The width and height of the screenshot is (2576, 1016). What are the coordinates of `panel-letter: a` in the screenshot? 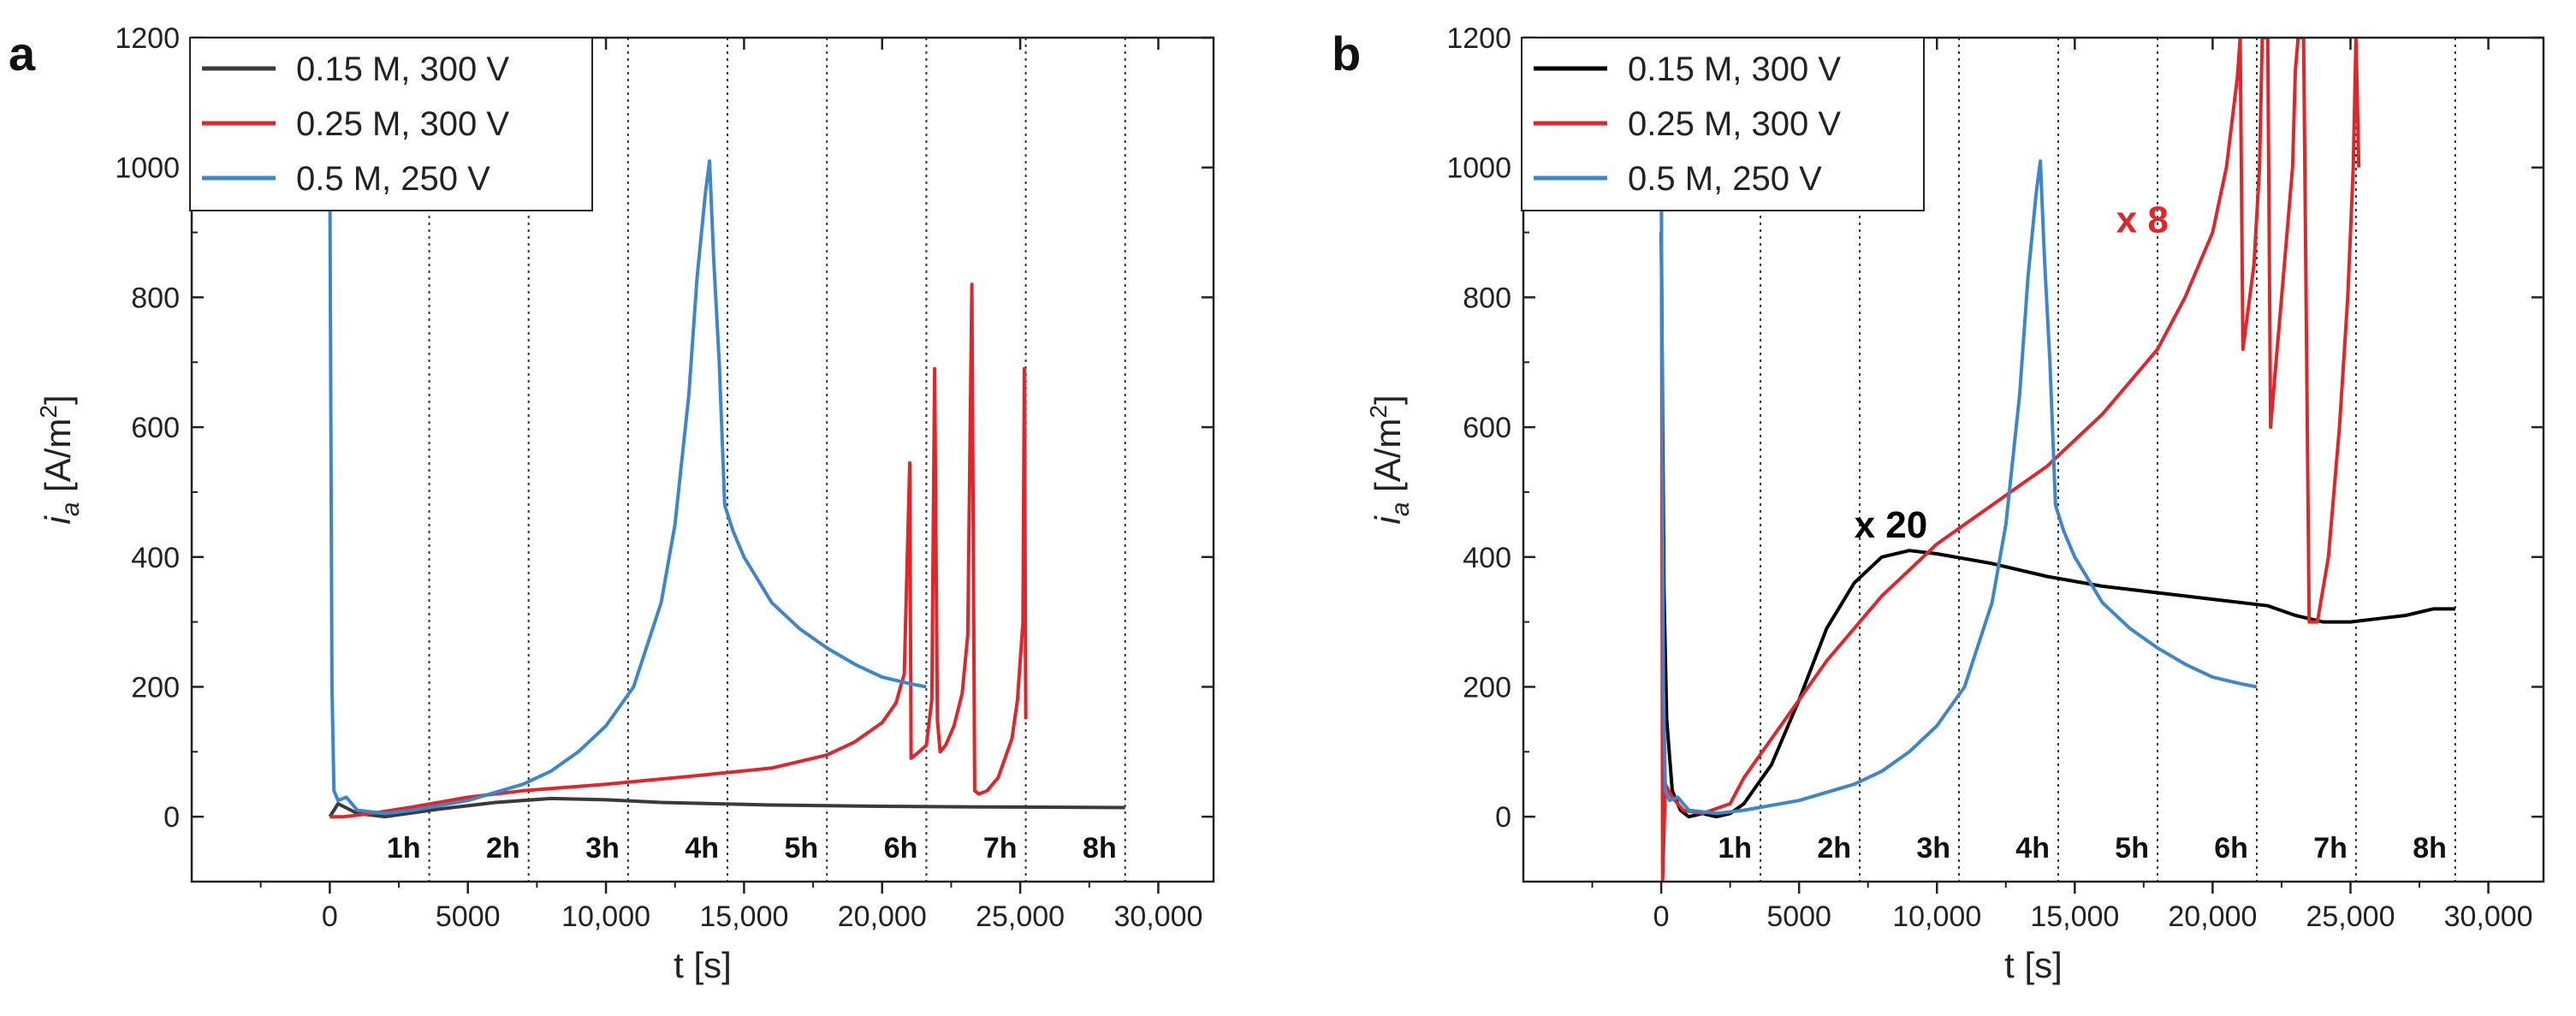 It's located at (22, 53).